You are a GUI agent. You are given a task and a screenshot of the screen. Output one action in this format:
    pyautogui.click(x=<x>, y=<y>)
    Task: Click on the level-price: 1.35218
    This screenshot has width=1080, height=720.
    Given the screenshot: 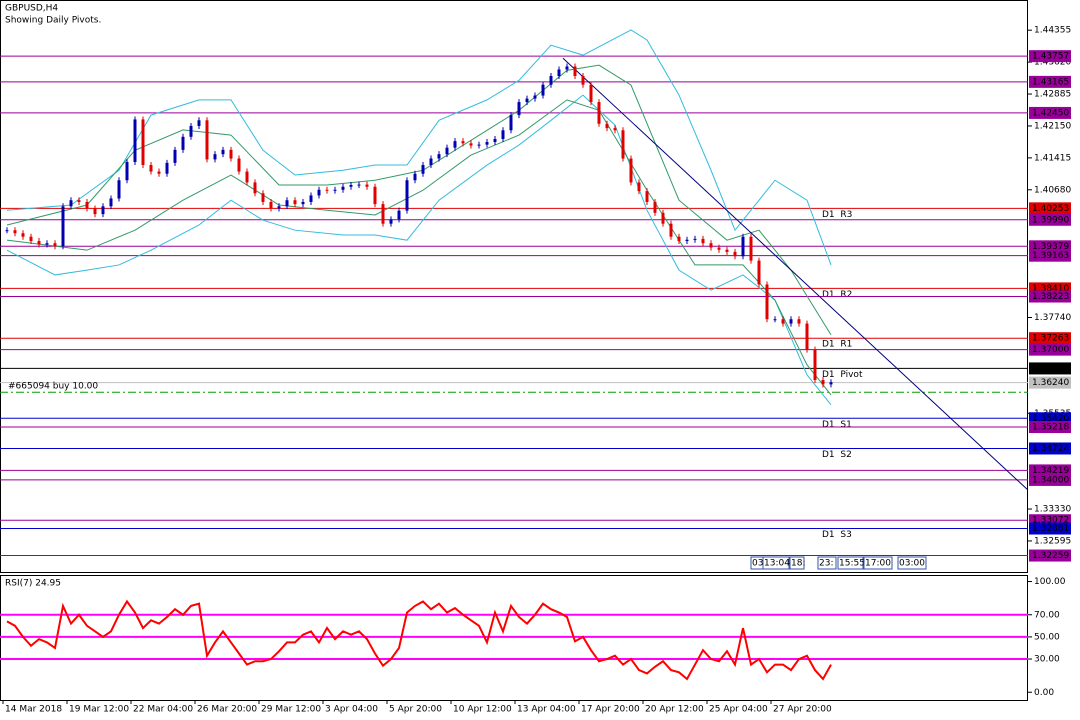 What is the action you would take?
    pyautogui.click(x=1050, y=428)
    